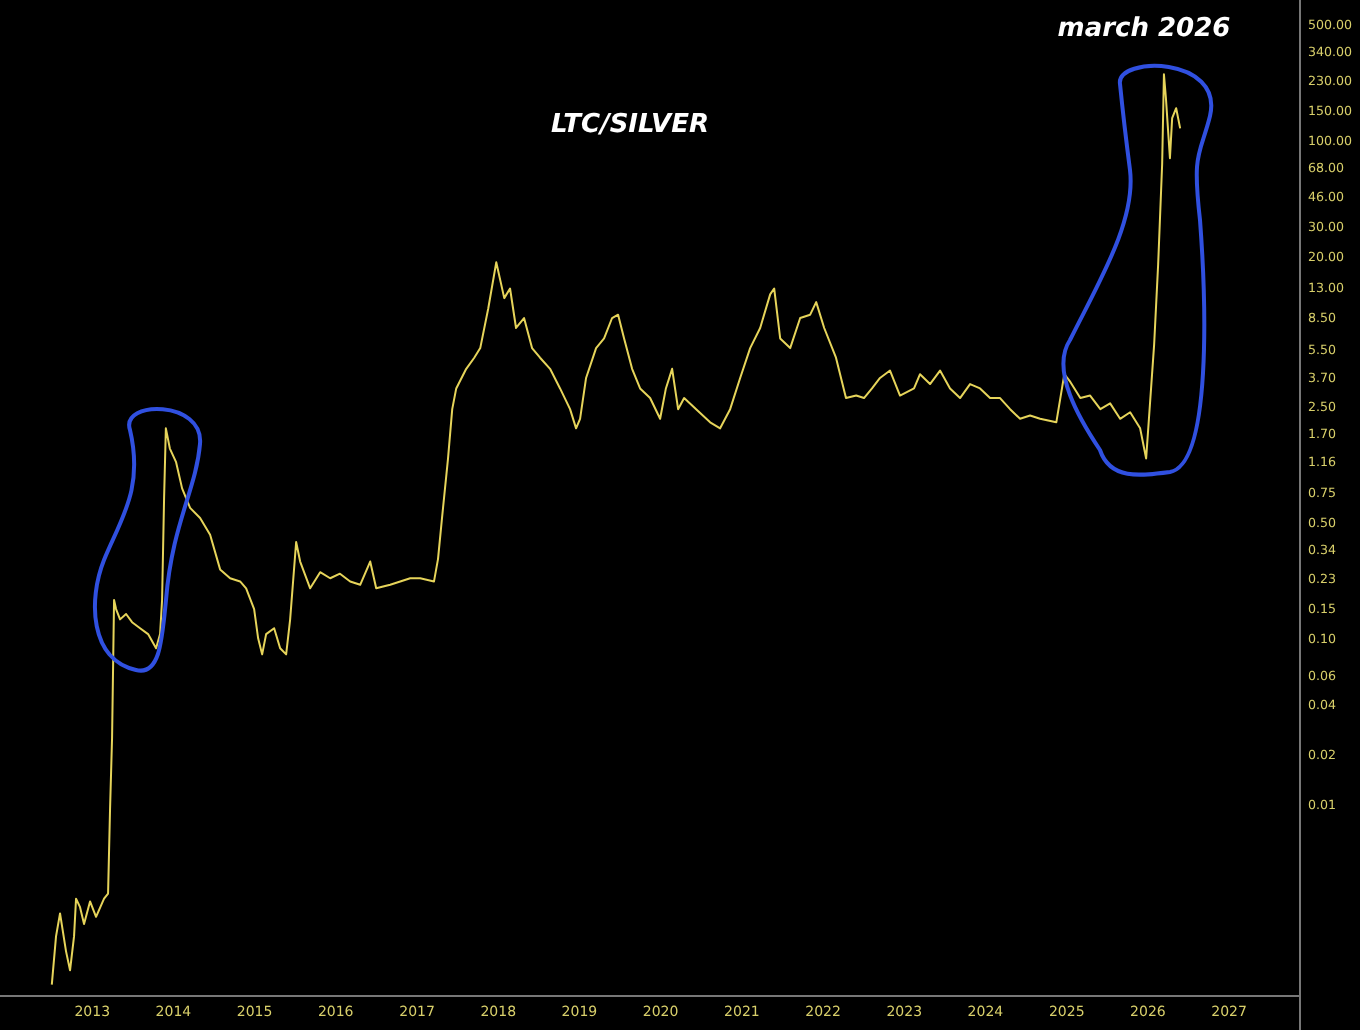  What do you see at coordinates (1144, 29) in the screenshot?
I see `annotation: march 2026` at bounding box center [1144, 29].